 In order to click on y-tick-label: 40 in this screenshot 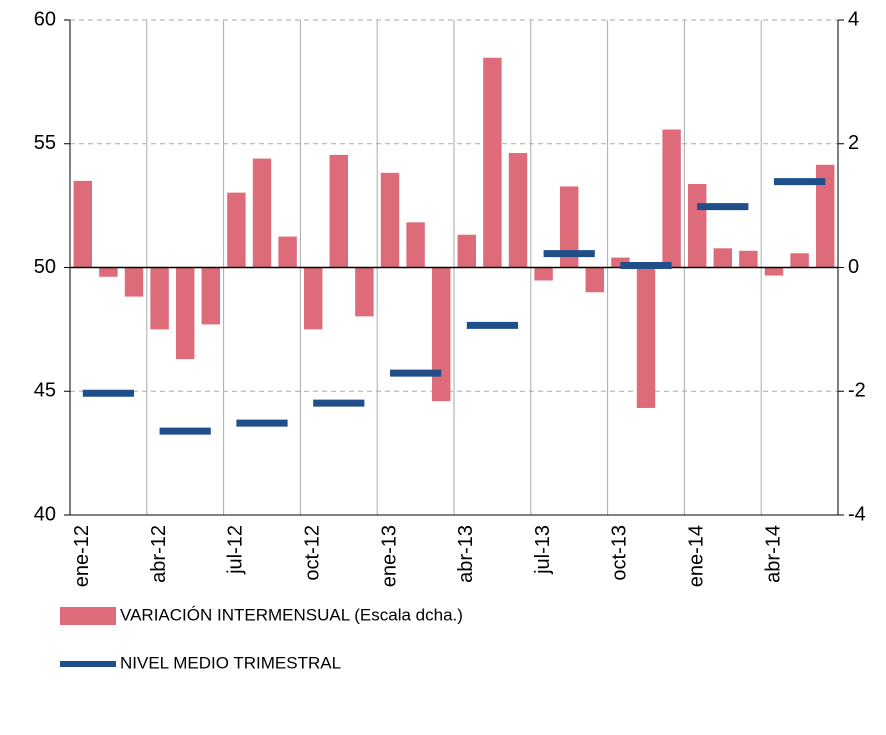, I will do `click(45, 514)`.